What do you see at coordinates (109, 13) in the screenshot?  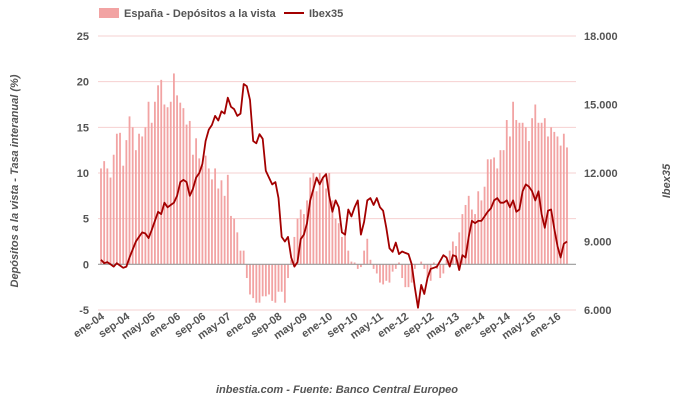 I see `legend-swatch-bars` at bounding box center [109, 13].